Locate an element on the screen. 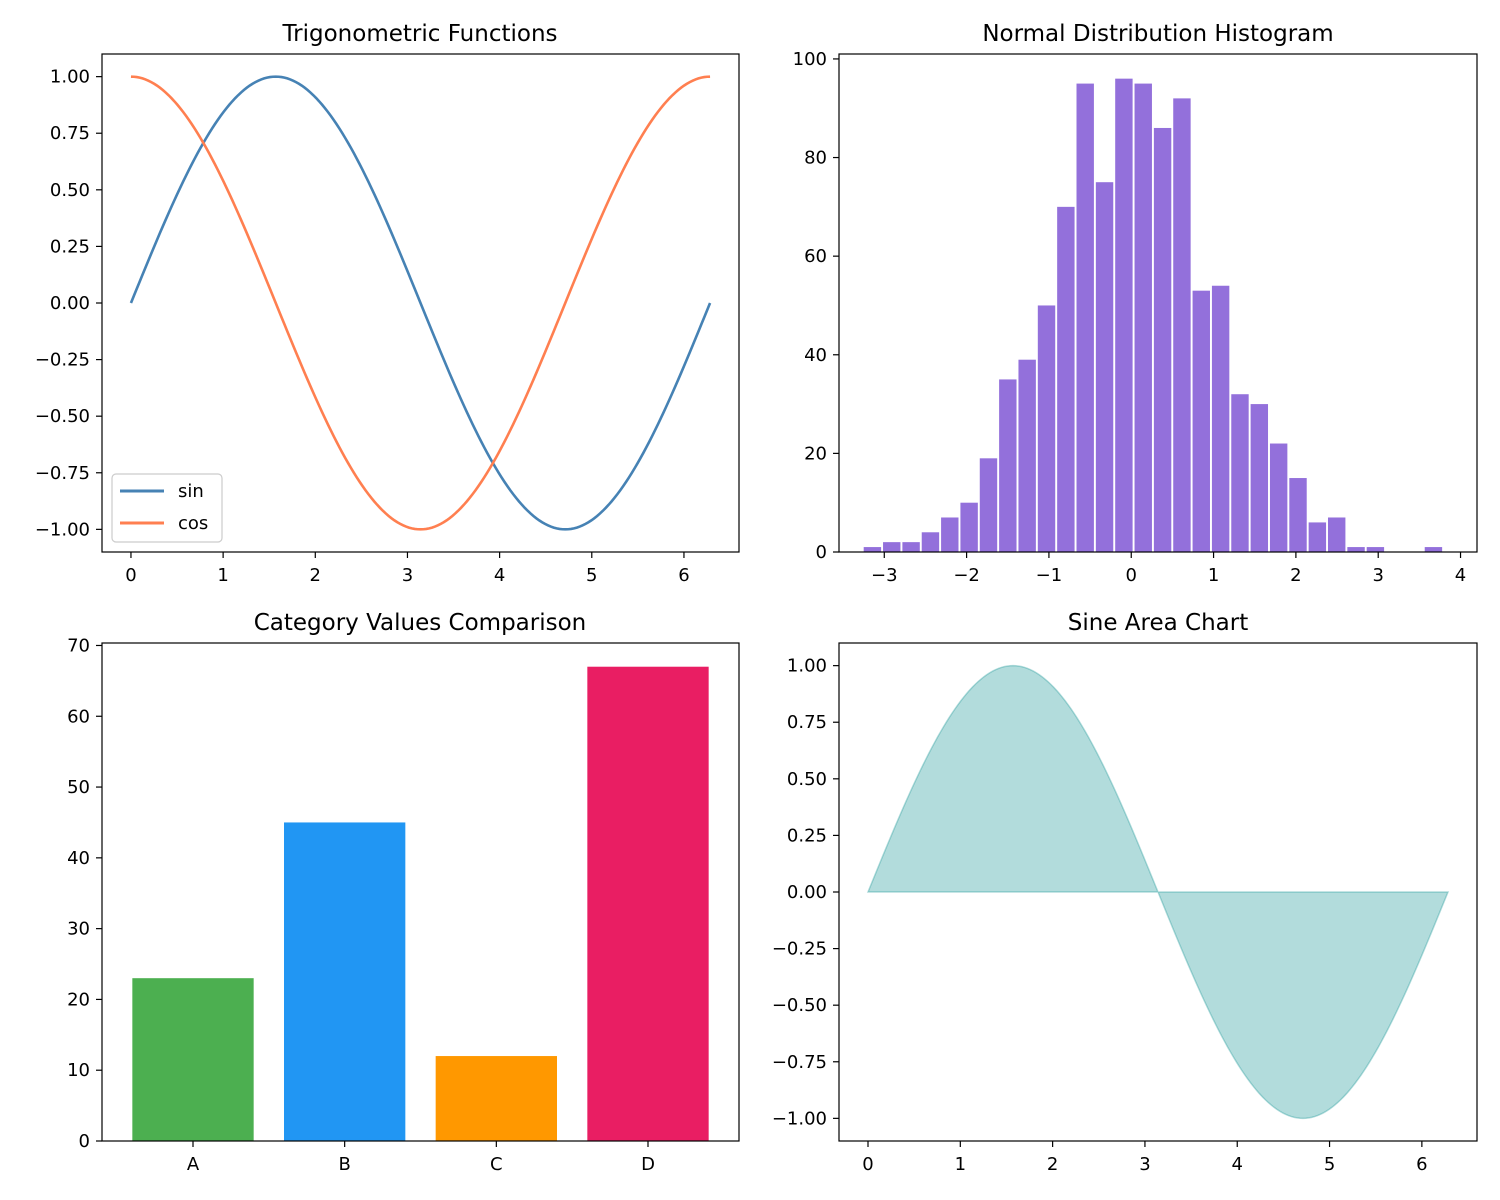  legend-label-cos: cos is located at coordinates (193, 523).